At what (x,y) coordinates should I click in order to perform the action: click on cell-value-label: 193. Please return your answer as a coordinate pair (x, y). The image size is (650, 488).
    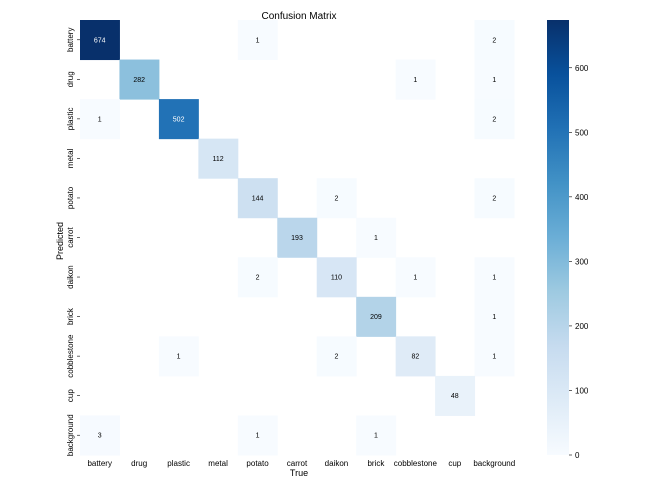
    Looking at the image, I should click on (297, 238).